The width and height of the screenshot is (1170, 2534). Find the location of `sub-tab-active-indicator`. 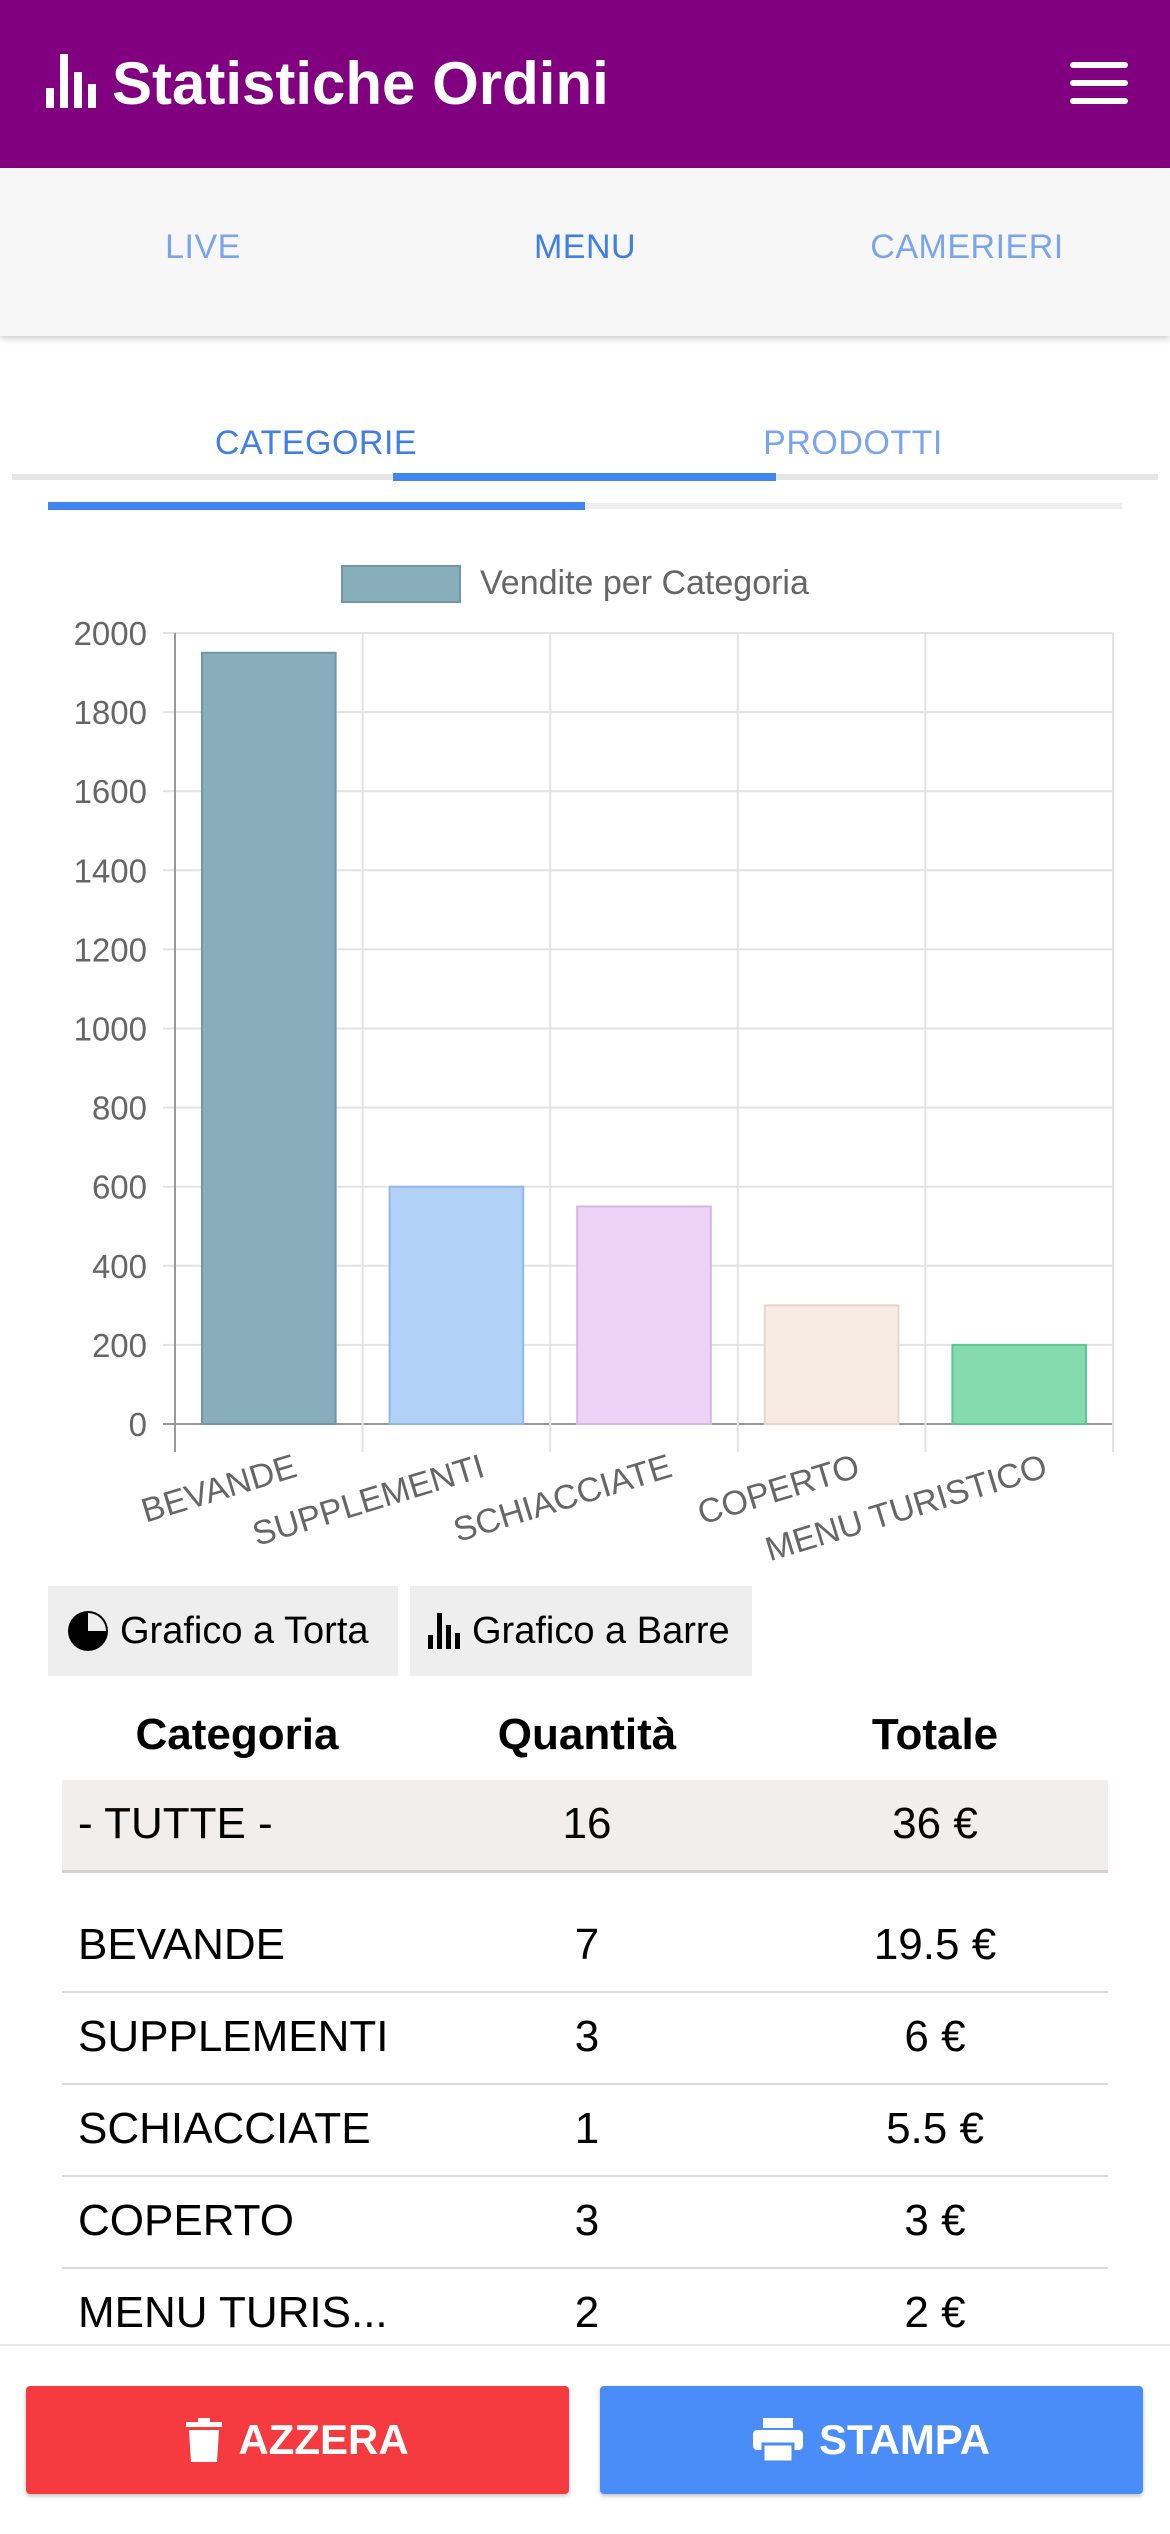

sub-tab-active-indicator is located at coordinates (316, 506).